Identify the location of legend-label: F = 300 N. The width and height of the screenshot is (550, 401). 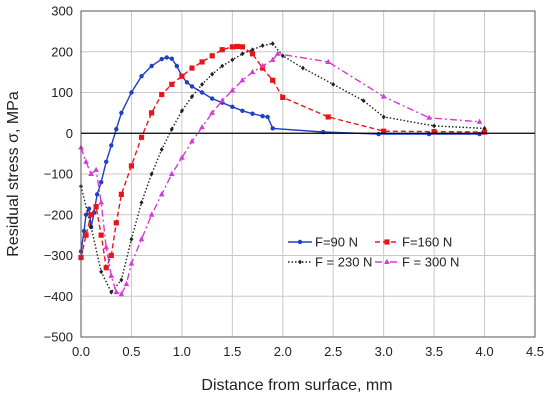
(430, 262).